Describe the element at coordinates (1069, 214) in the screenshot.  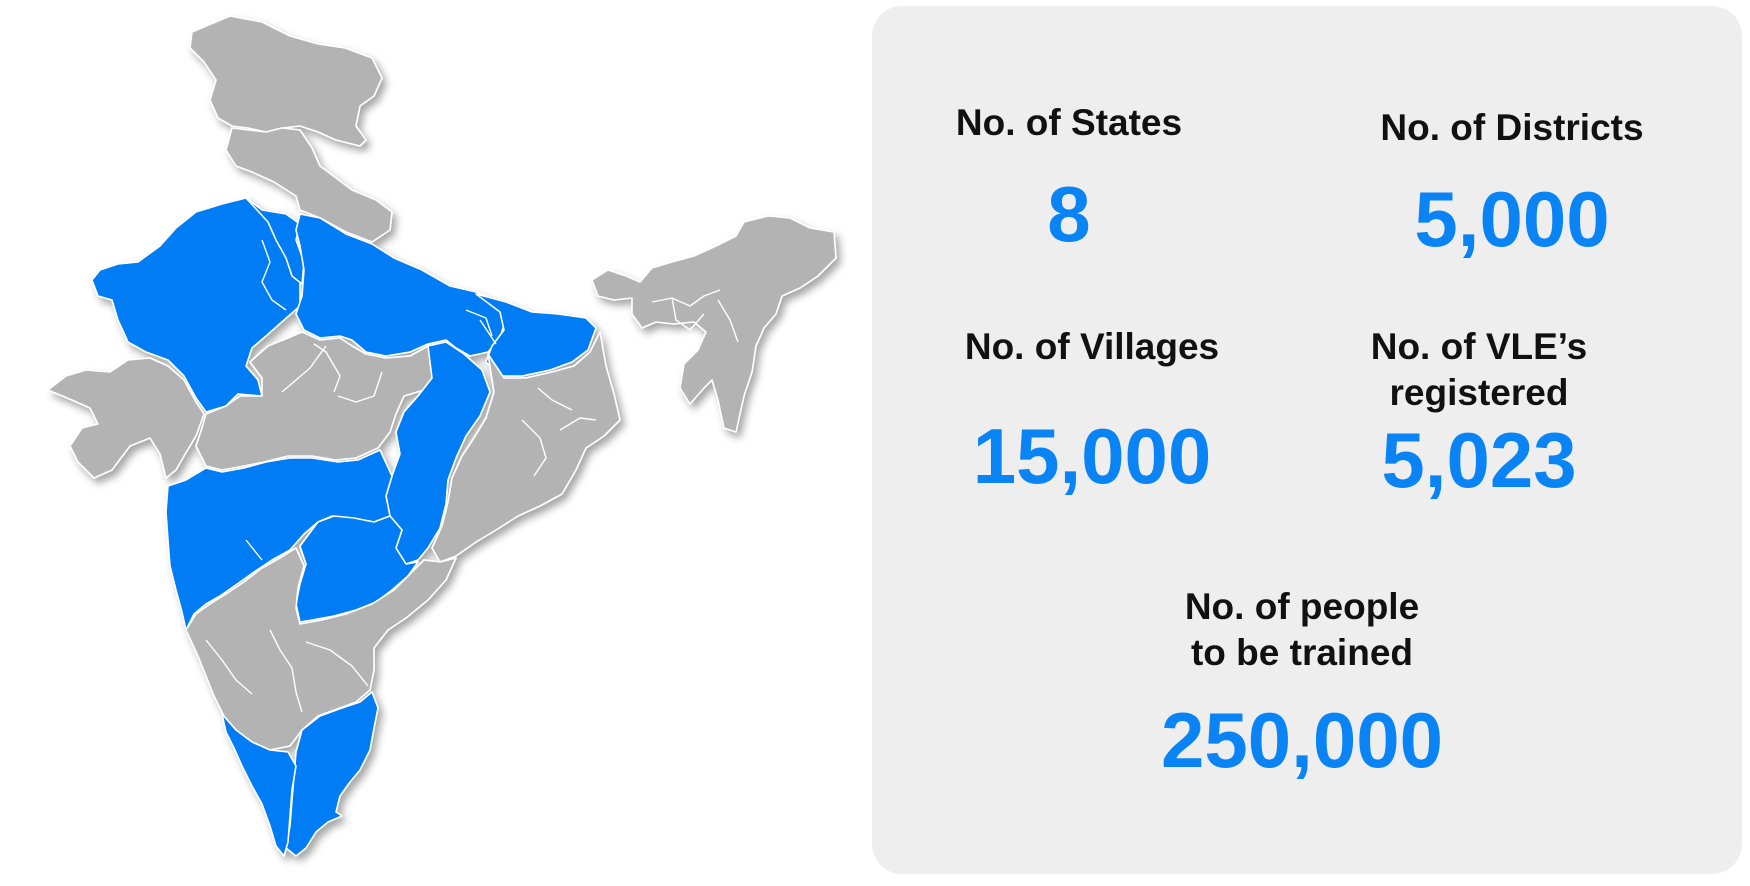
I see `stat-states-value: 8` at that location.